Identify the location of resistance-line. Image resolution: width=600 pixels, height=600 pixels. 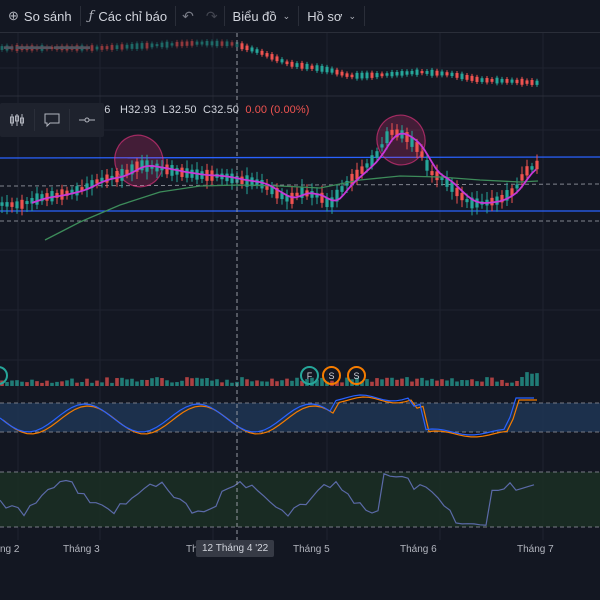
(300, 157).